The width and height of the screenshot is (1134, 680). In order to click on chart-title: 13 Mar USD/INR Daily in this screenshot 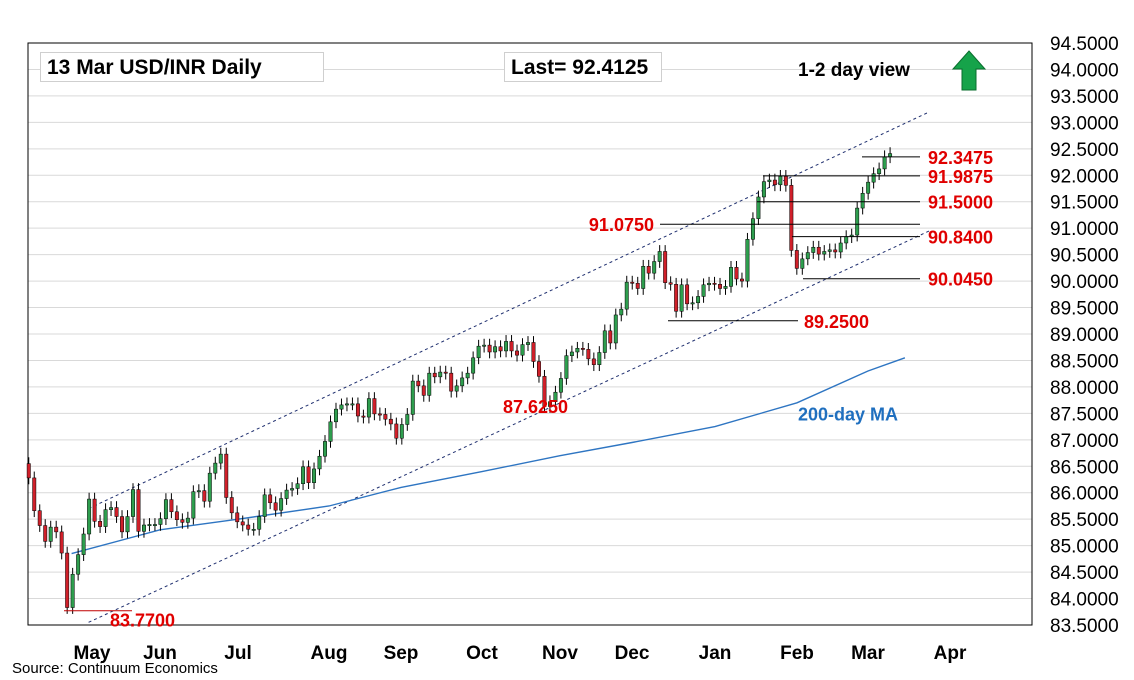, I will do `click(182, 67)`.